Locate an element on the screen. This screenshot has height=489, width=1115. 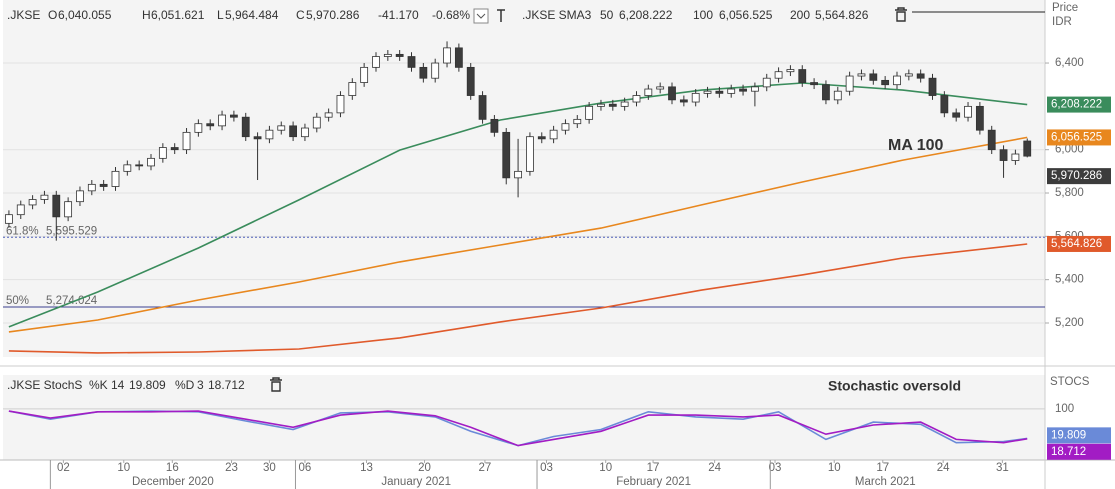
stoch-title: .JKSE StochS is located at coordinates (44, 385).